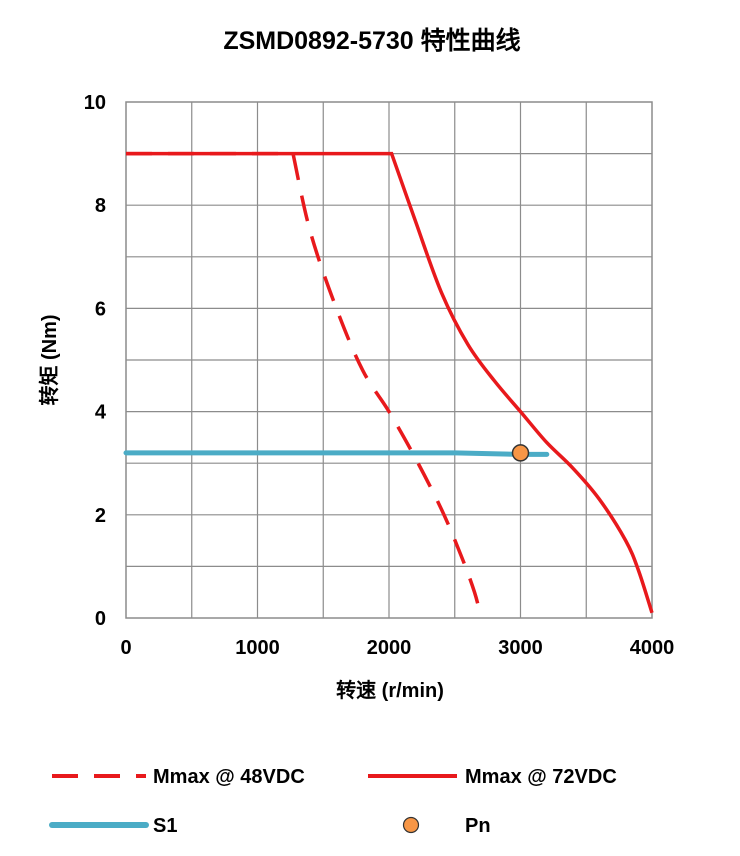 Image resolution: width=740 pixels, height=856 pixels. I want to click on y-tick-label: 10, so click(95, 103).